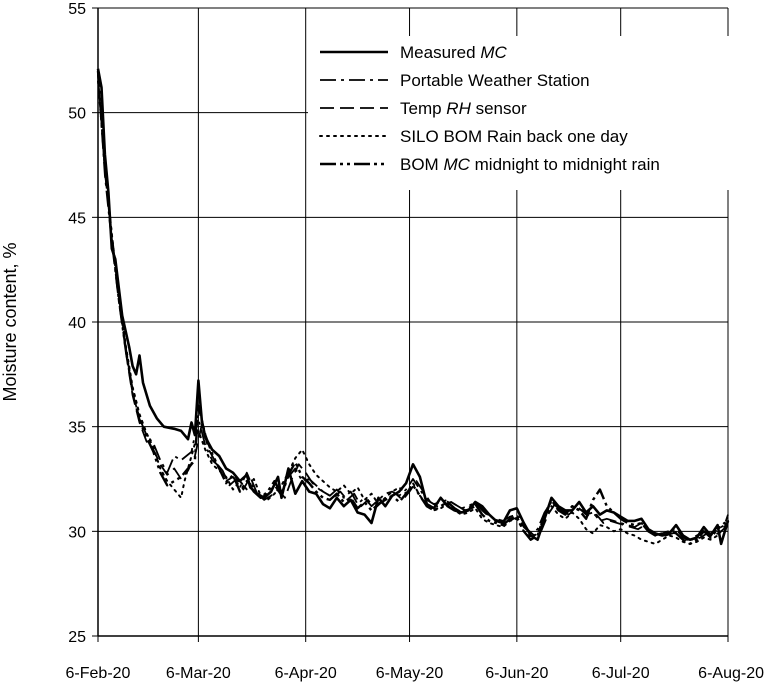 This screenshot has height=686, width=766. Describe the element at coordinates (421, 164) in the screenshot. I see `legend-label-part: BOM` at that location.